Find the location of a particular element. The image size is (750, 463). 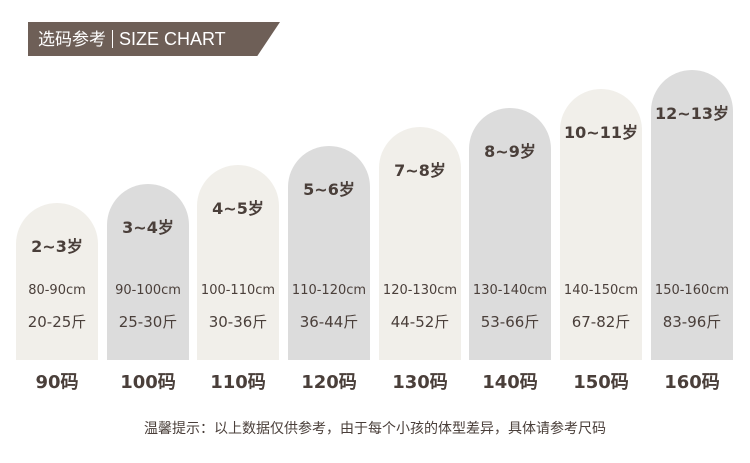

height-range: 150-160cm is located at coordinates (692, 290).